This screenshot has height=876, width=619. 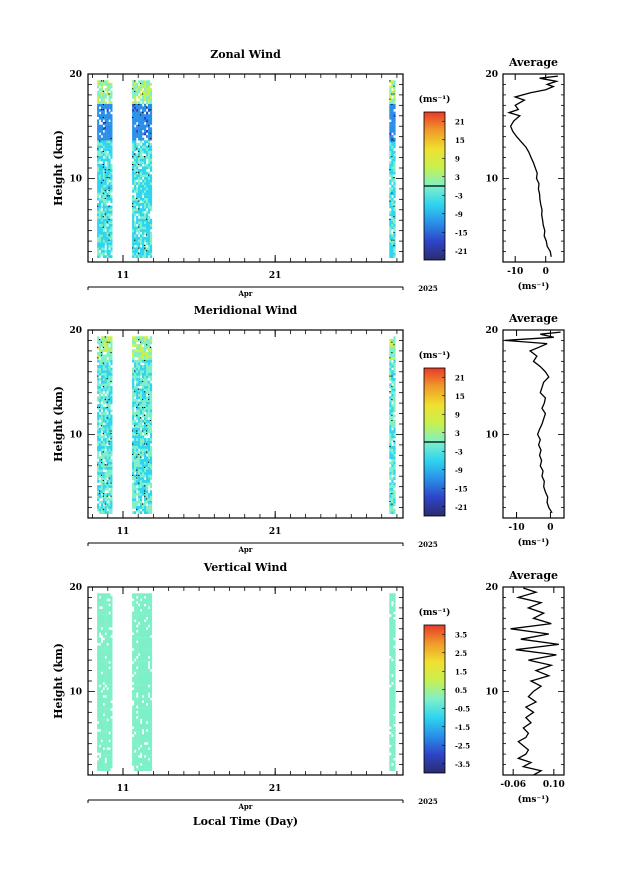 I want to click on colorbar-unit: (ms⁻¹), so click(x=435, y=612).